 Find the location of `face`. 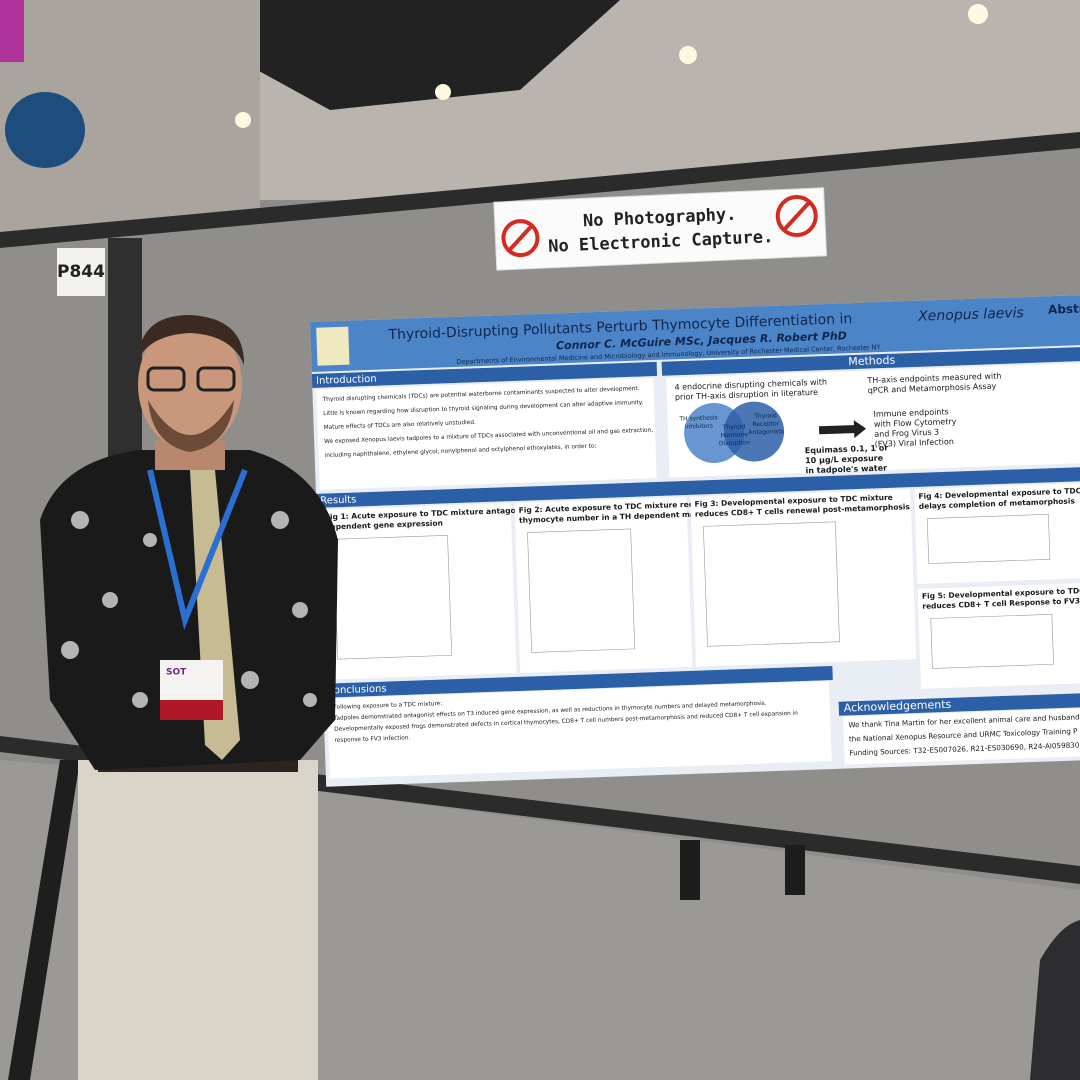

face is located at coordinates (190, 385).